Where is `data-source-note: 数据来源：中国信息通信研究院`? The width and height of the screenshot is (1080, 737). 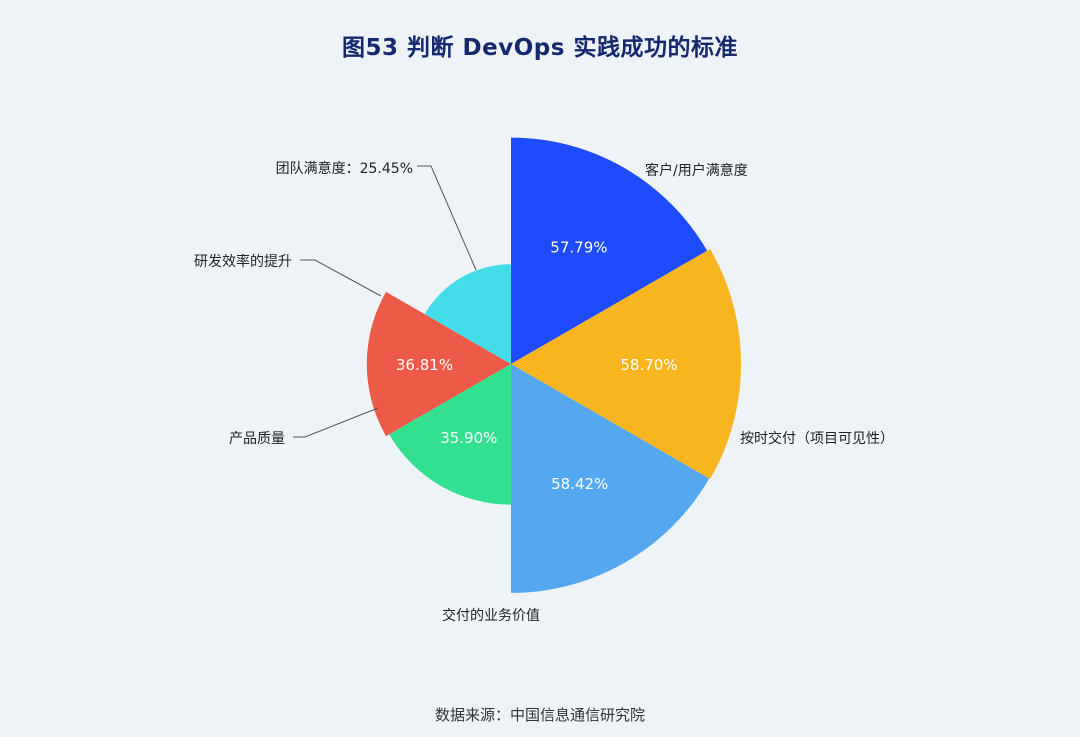
data-source-note: 数据来源：中国信息通信研究院 is located at coordinates (539, 715).